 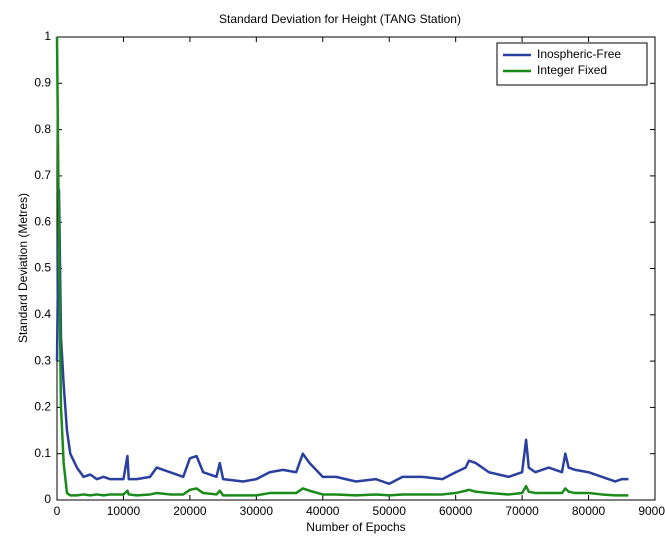 What do you see at coordinates (579, 54) in the screenshot?
I see `legend-label: Inospheric-Free` at bounding box center [579, 54].